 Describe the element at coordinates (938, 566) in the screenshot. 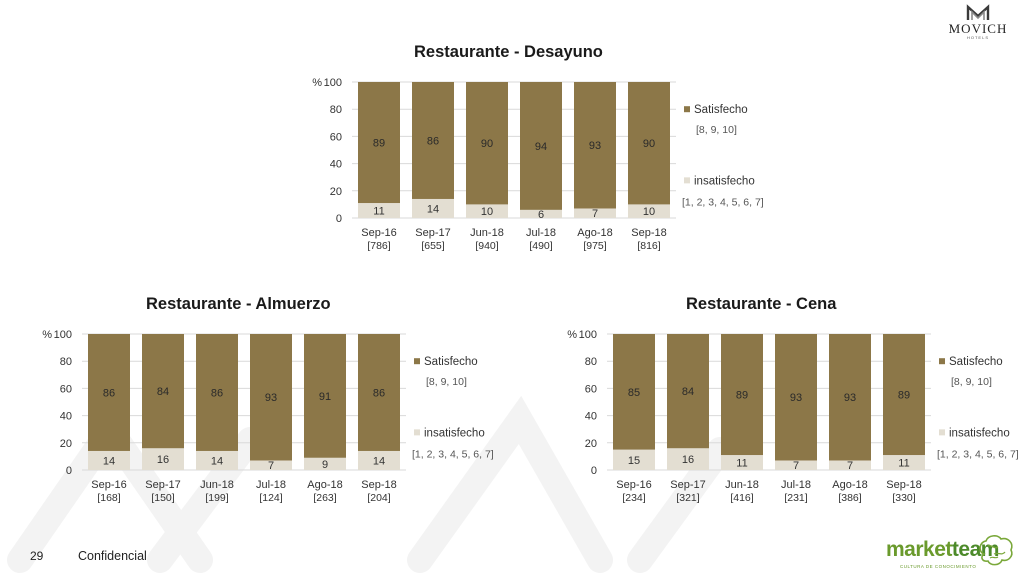

I see `marketteam-logo-tagline: CULTURA DE CONOCIMIENTO` at that location.